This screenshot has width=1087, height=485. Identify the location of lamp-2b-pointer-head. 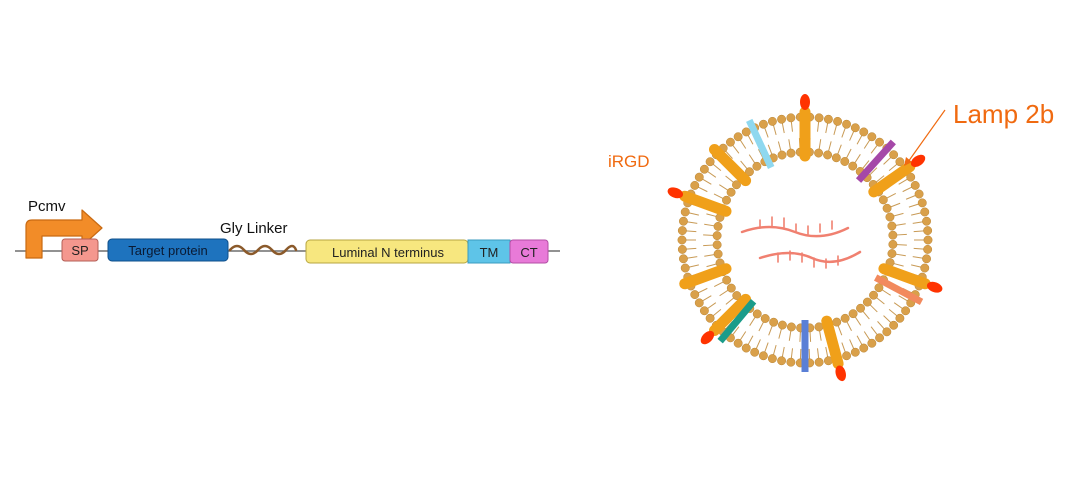
(908, 161).